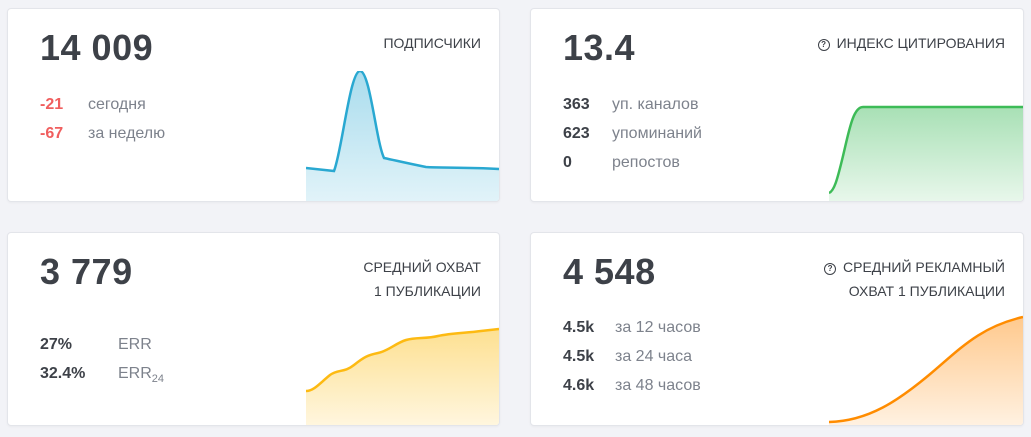 Image resolution: width=1031 pixels, height=437 pixels. Describe the element at coordinates (141, 375) in the screenshot. I see `stat-label: ERR24` at that location.